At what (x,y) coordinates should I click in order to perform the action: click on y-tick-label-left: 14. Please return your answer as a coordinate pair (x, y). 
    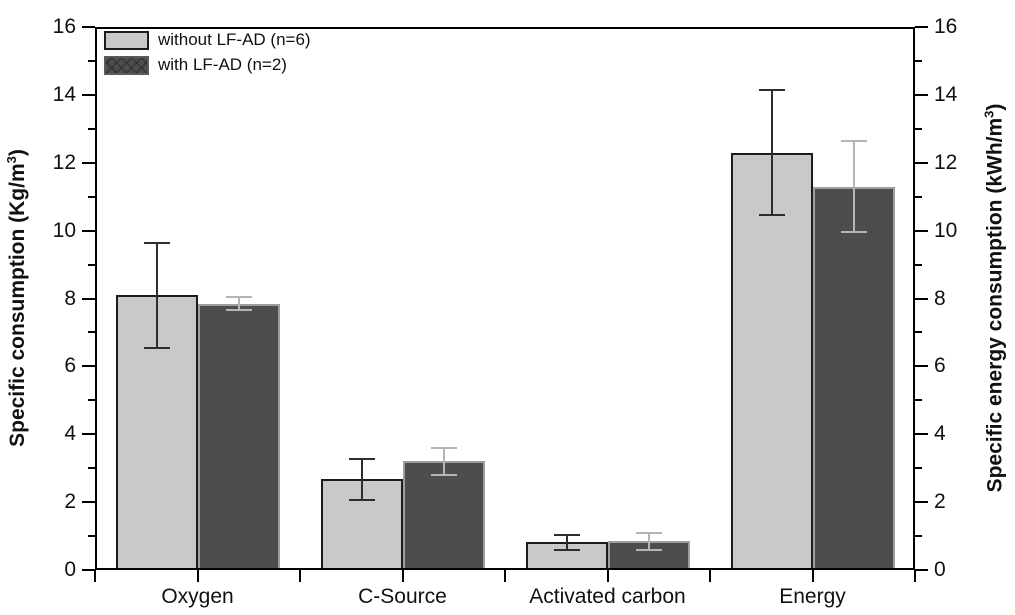
    Looking at the image, I should click on (64, 94).